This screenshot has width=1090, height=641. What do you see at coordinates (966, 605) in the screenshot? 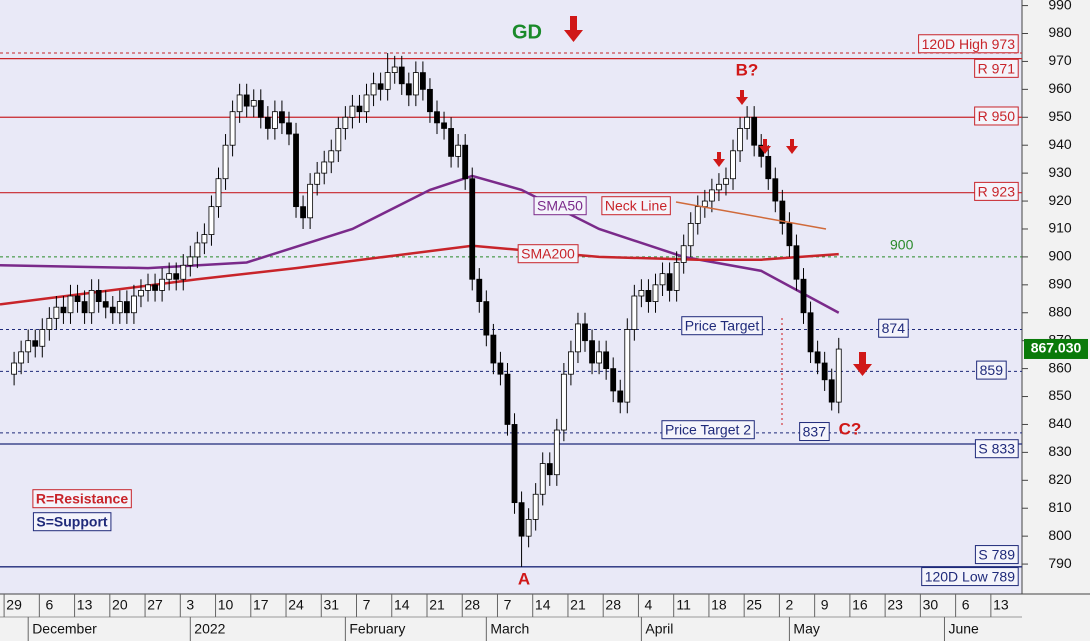
I see `x-tick-label: 6` at bounding box center [966, 605].